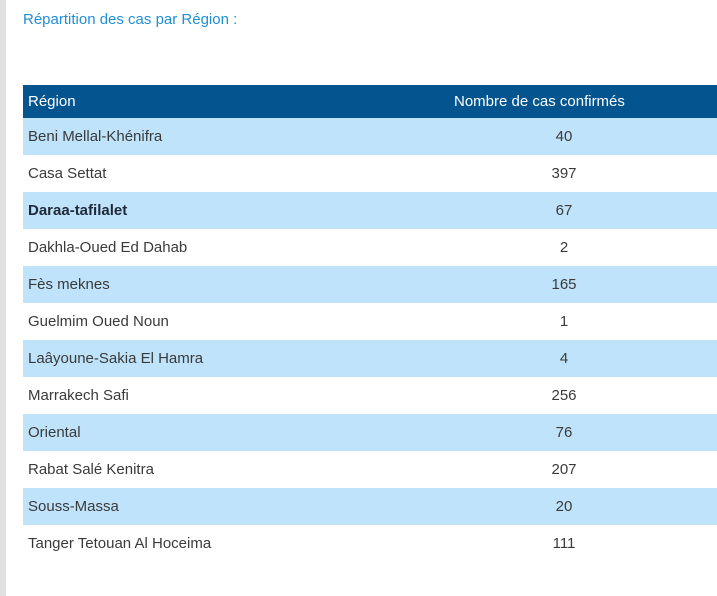 This screenshot has width=717, height=596. What do you see at coordinates (233, 358) in the screenshot?
I see `region-cell: Laâyoune-Sakia El Hamra` at bounding box center [233, 358].